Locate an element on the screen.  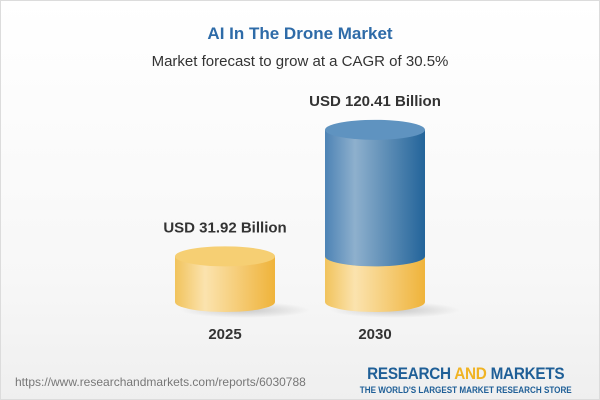
data-label: USD 120.41 Billion is located at coordinates (375, 101).